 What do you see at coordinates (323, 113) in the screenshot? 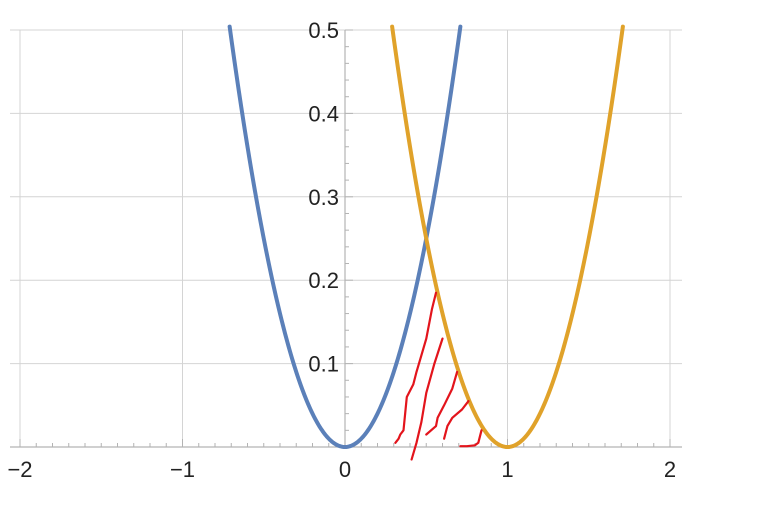
I see `y-tick-label: 0.4` at bounding box center [323, 113].